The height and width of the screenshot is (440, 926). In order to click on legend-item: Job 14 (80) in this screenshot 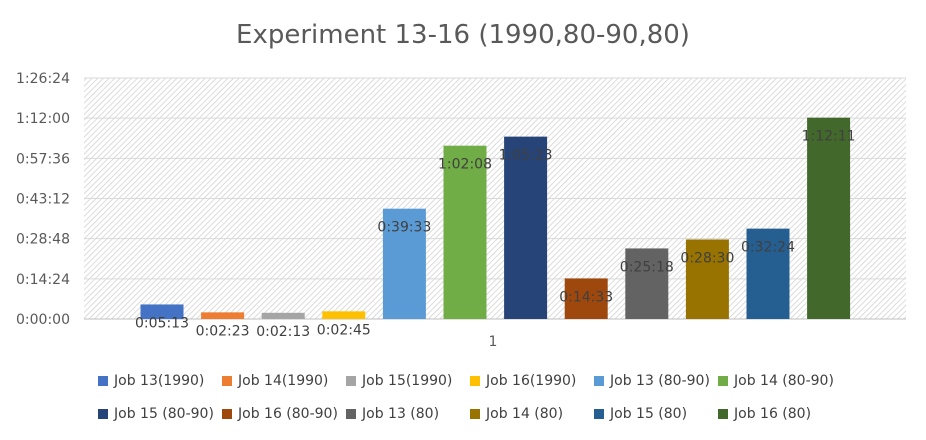, I will do `click(516, 414)`.